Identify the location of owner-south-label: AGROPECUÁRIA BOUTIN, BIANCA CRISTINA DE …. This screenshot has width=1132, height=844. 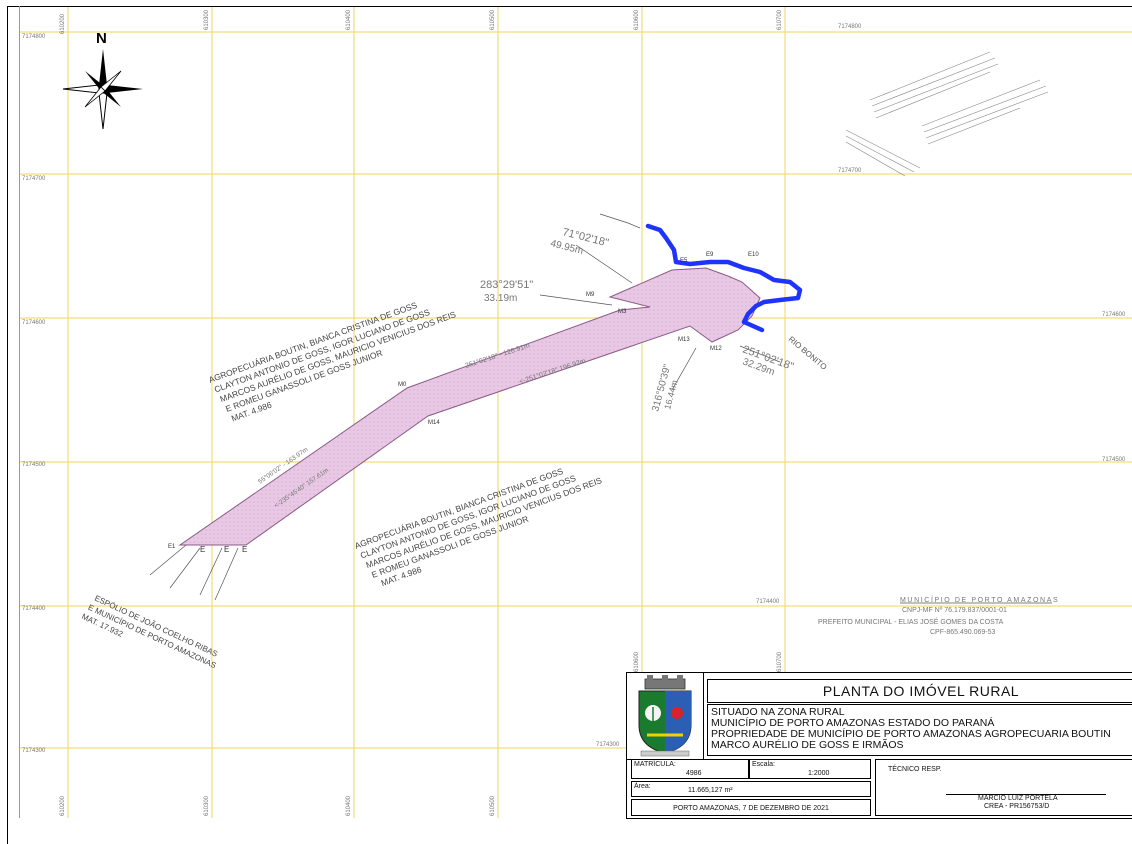
(478, 527).